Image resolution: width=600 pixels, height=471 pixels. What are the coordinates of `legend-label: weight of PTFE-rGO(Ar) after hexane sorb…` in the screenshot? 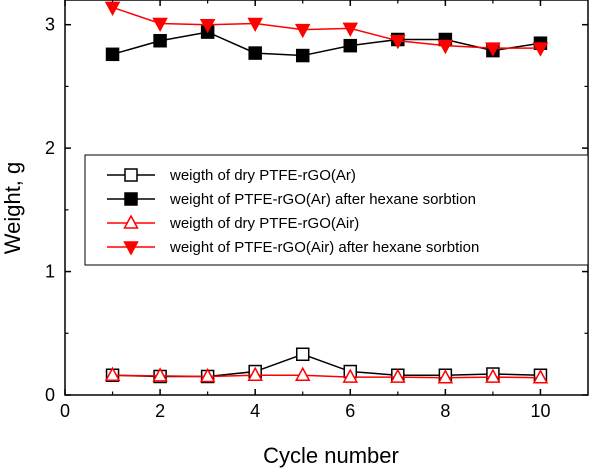 It's located at (322, 199).